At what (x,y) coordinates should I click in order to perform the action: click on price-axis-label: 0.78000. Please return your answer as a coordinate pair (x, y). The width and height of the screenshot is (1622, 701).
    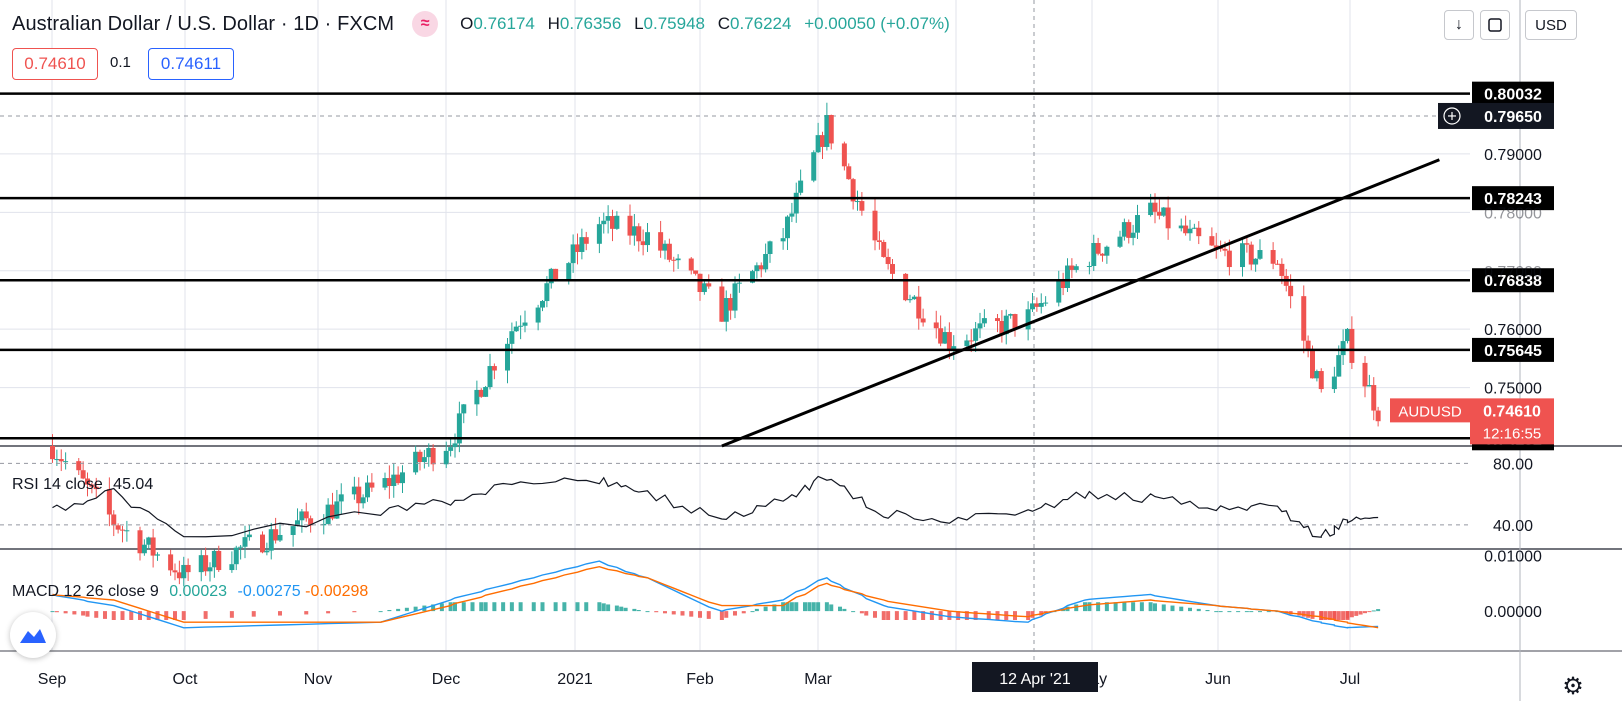
    Looking at the image, I should click on (1513, 213).